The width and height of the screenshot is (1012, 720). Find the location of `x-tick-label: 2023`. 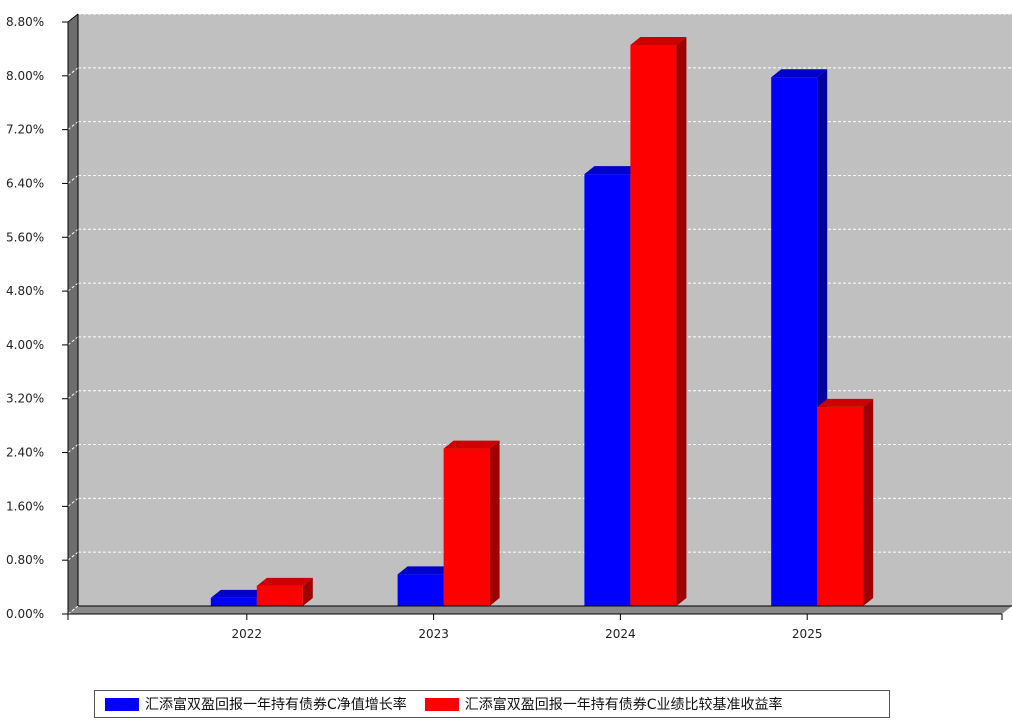

x-tick-label: 2023 is located at coordinates (433, 634).